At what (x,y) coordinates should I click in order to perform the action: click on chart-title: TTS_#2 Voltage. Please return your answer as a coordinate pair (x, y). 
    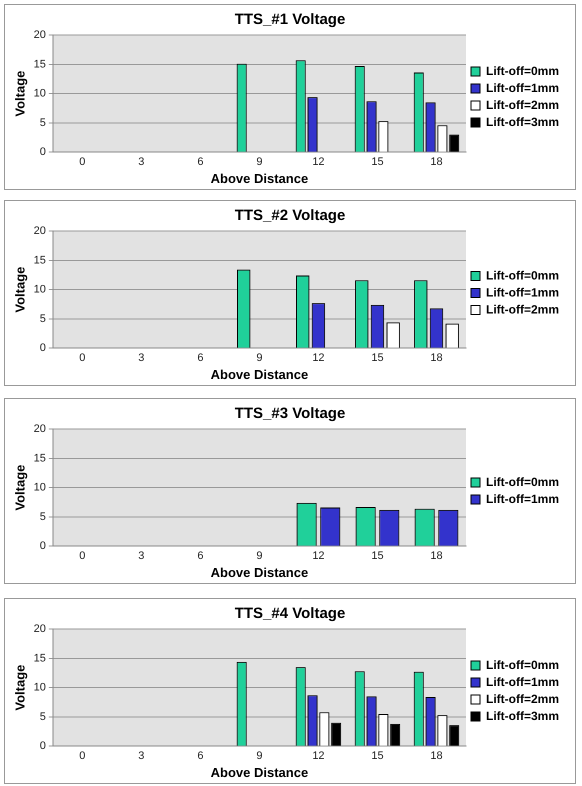
    Looking at the image, I should click on (290, 215).